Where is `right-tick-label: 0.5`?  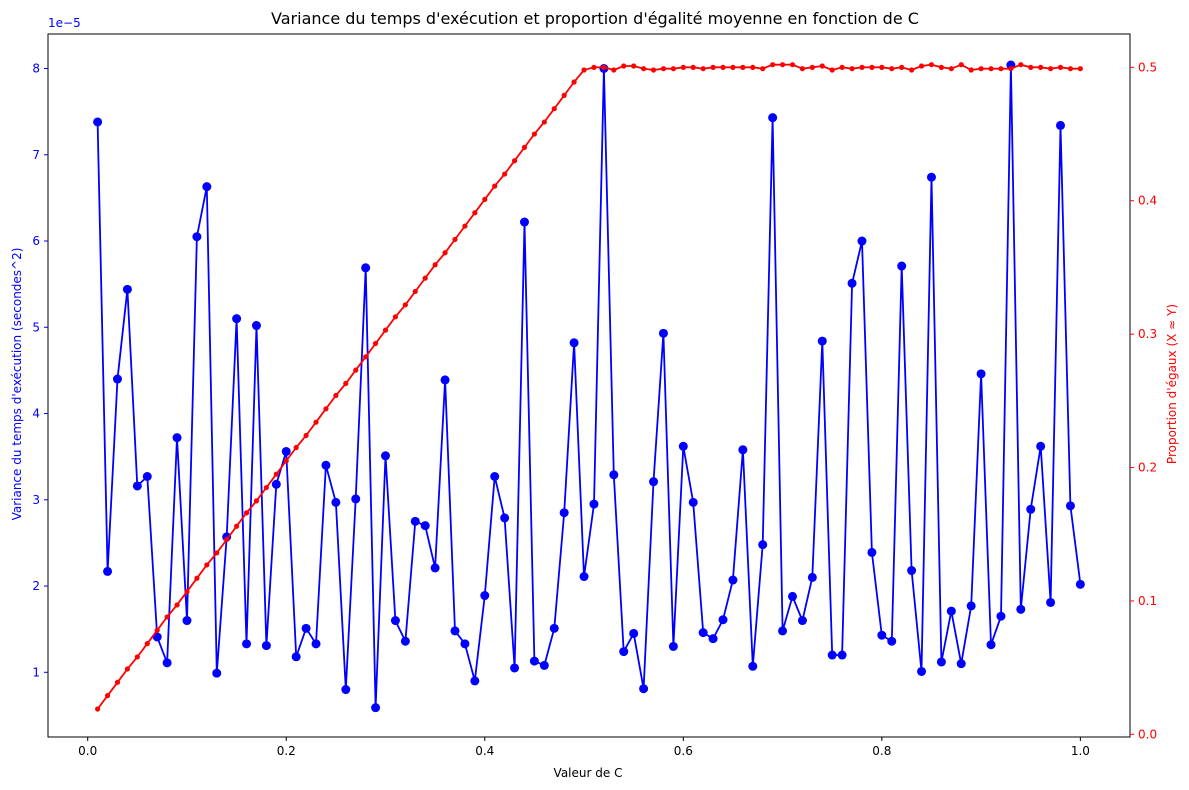
right-tick-label: 0.5 is located at coordinates (1147, 67).